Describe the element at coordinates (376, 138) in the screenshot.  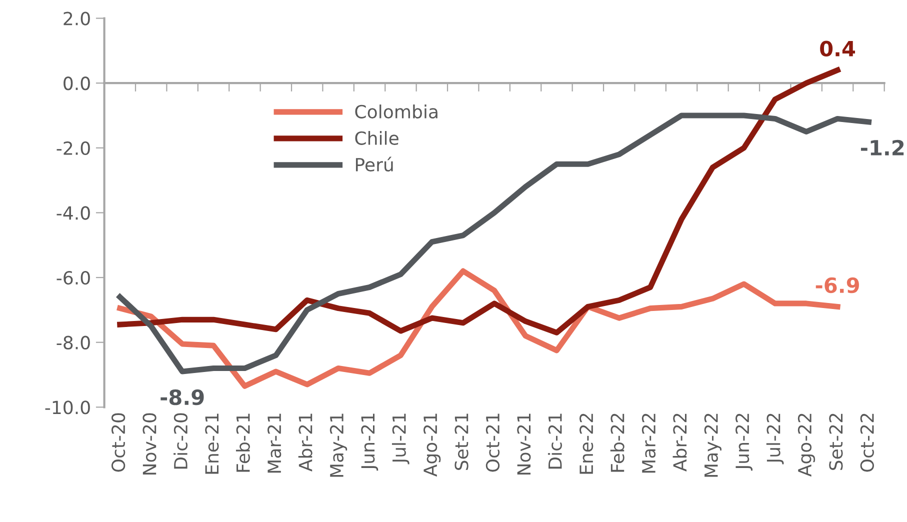
I see `legend-label: Chile` at that location.